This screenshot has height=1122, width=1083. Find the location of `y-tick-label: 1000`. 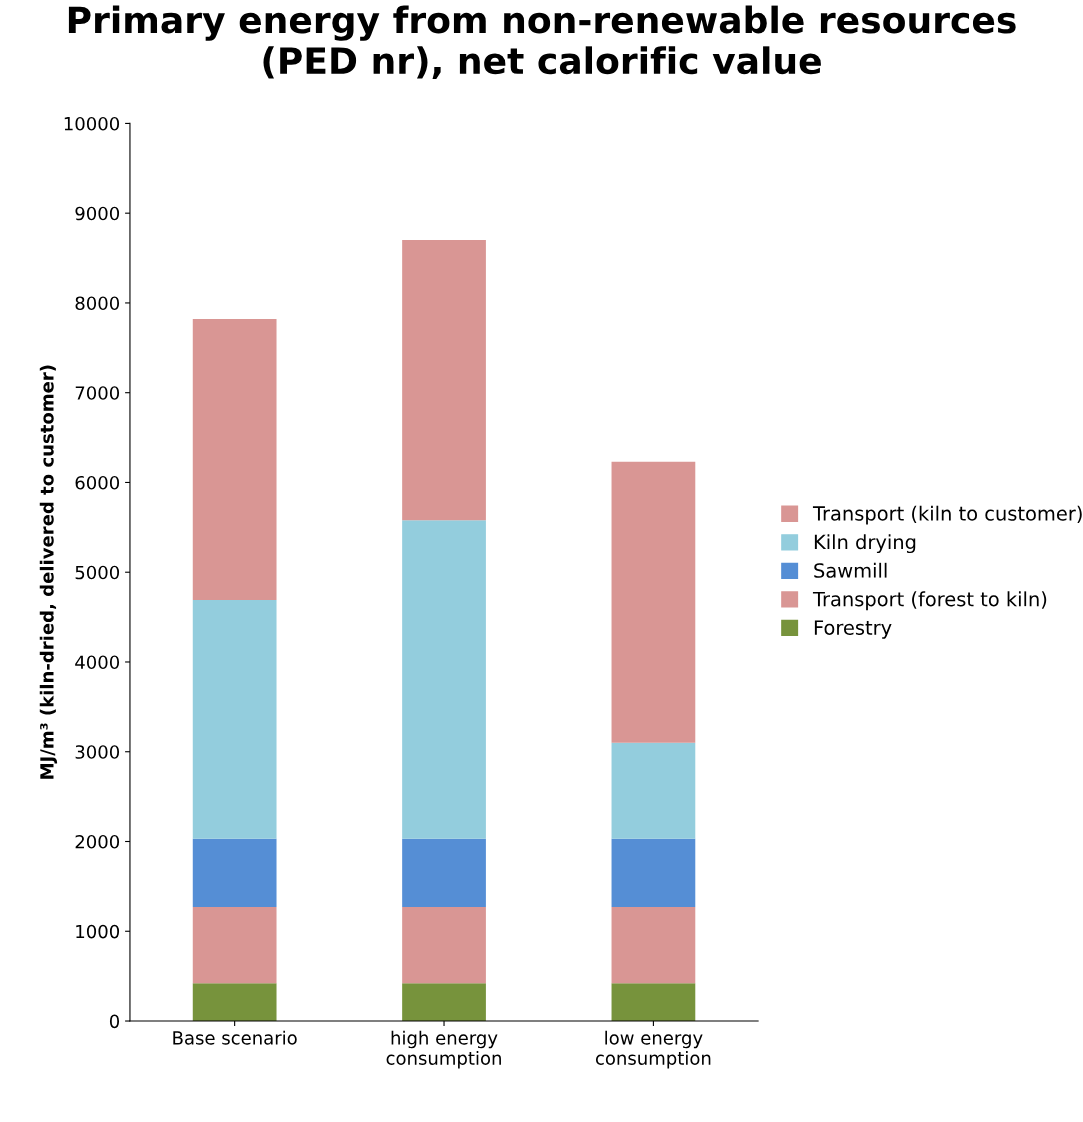

y-tick-label: 1000 is located at coordinates (98, 931).